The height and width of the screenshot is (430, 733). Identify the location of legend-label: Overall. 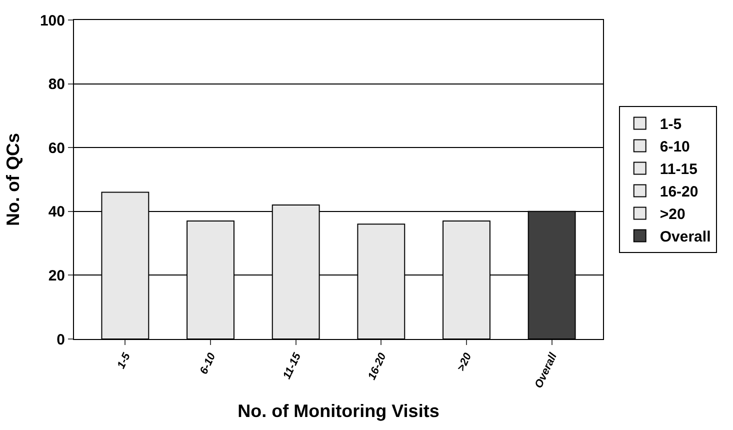
(685, 237).